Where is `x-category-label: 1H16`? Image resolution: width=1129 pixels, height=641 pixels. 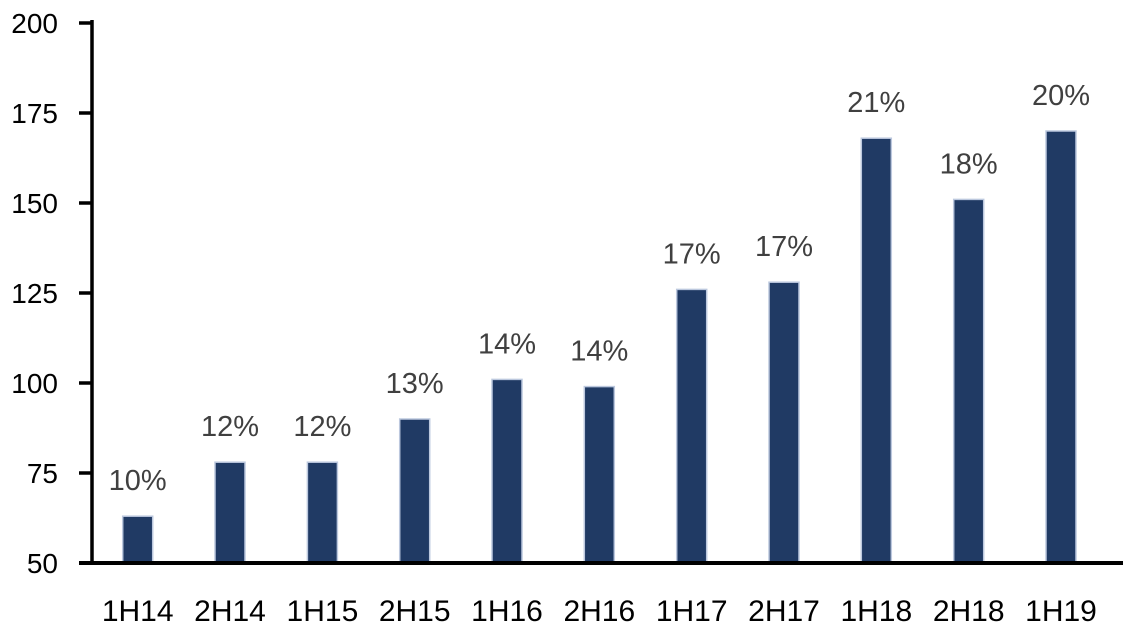
x-category-label: 1H16 is located at coordinates (507, 611).